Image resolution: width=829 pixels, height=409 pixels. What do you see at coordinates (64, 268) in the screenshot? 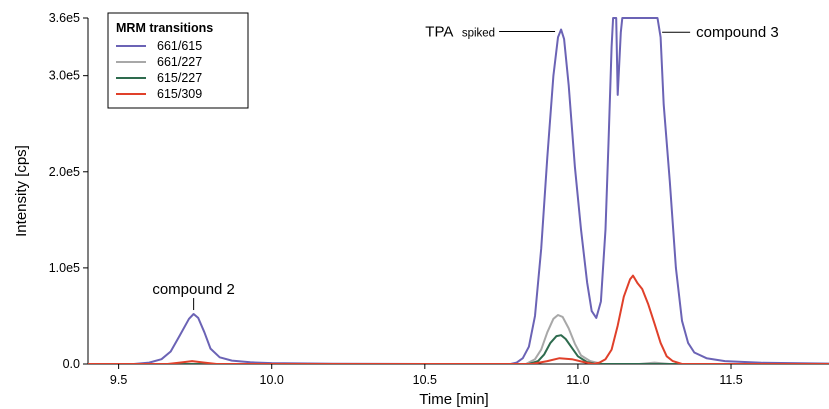
I see `y-tick-label: 1.0e5` at bounding box center [64, 268].